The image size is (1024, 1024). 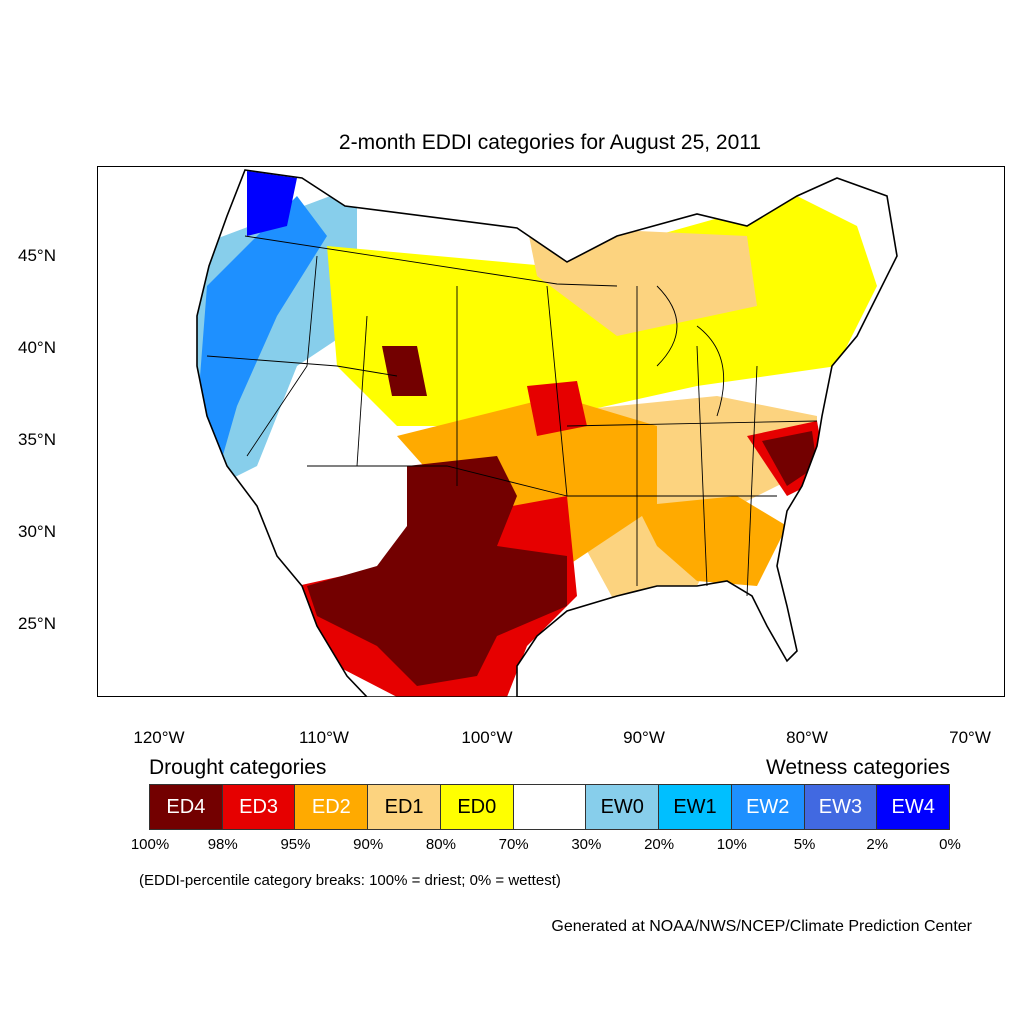 I want to click on legend-swatch-ew1: EW1, so click(x=695, y=807).